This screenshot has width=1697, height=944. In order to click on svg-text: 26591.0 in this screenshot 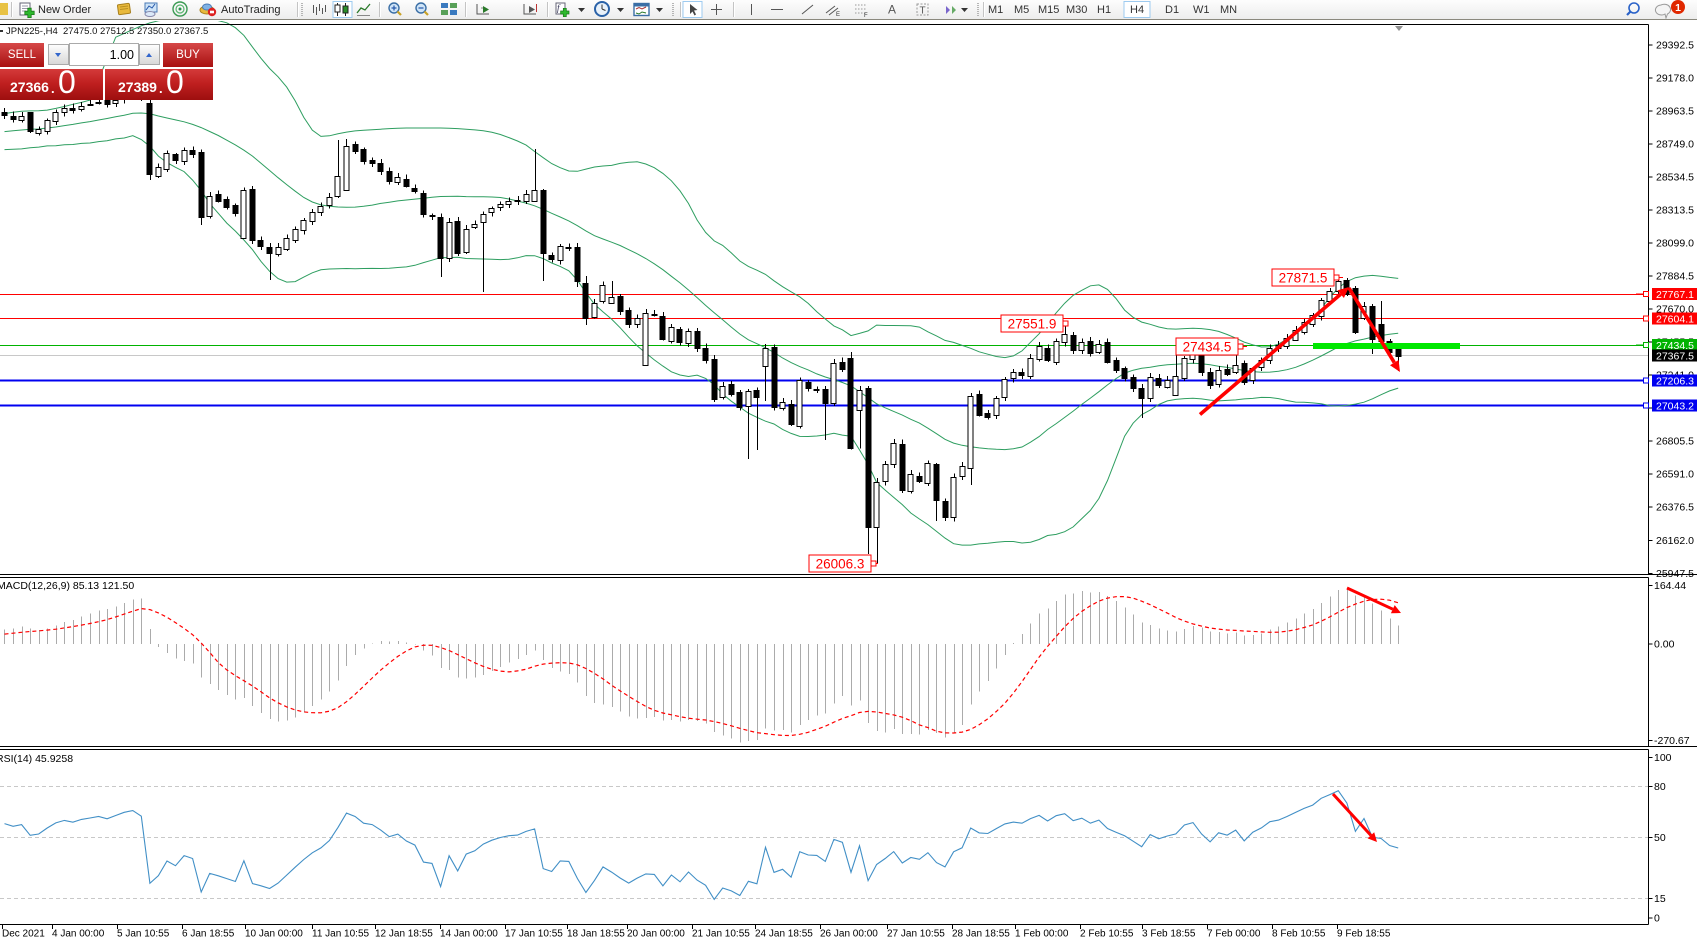, I will do `click(1675, 475)`.